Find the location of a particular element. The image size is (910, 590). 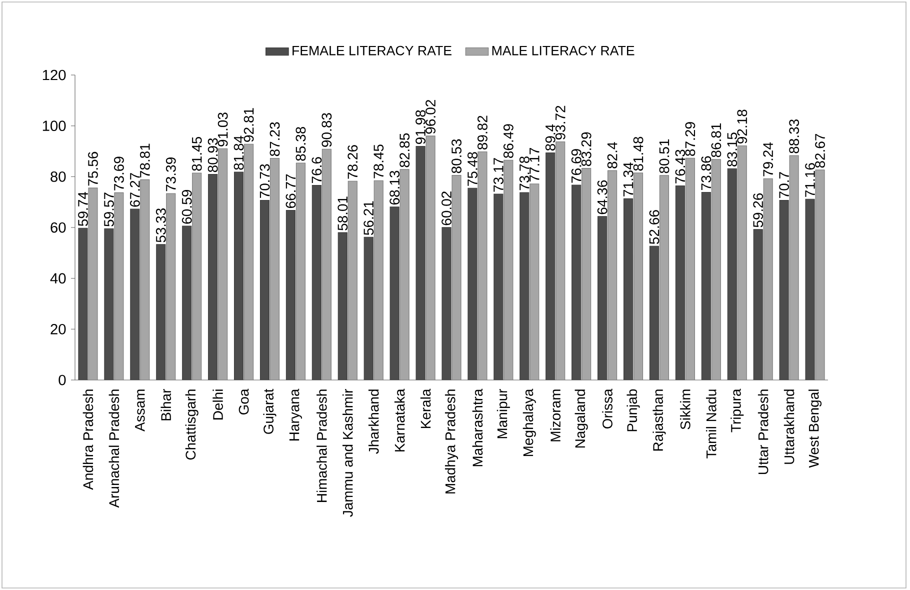

x-tick-label: Goa is located at coordinates (243, 401).